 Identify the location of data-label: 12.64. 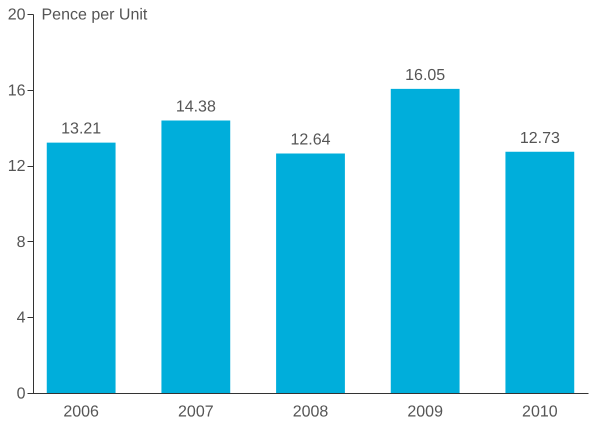
(310, 139).